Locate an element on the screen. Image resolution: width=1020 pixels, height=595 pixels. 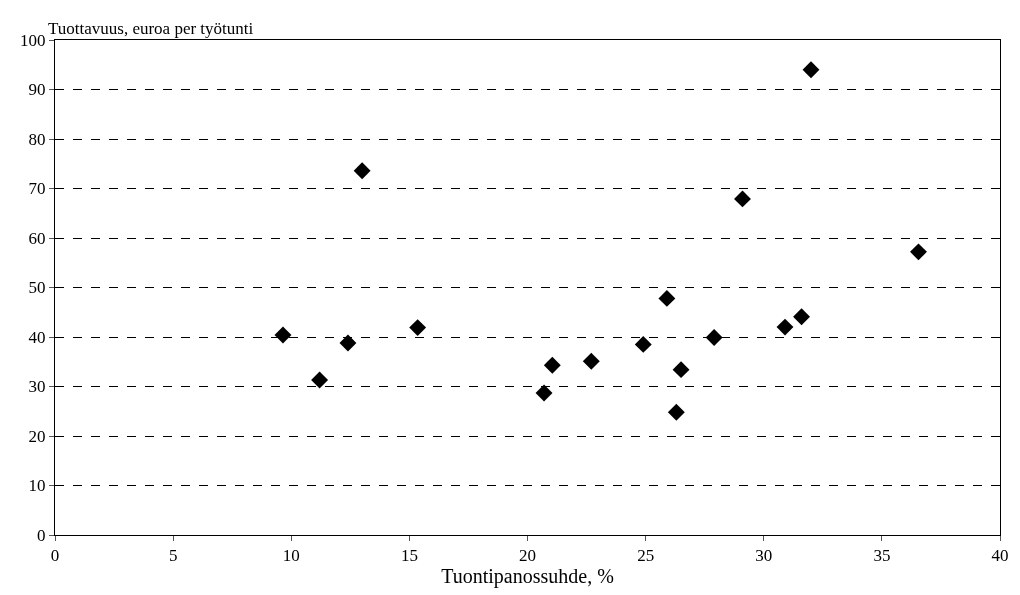
x-tick-label: 5 is located at coordinates (173, 556).